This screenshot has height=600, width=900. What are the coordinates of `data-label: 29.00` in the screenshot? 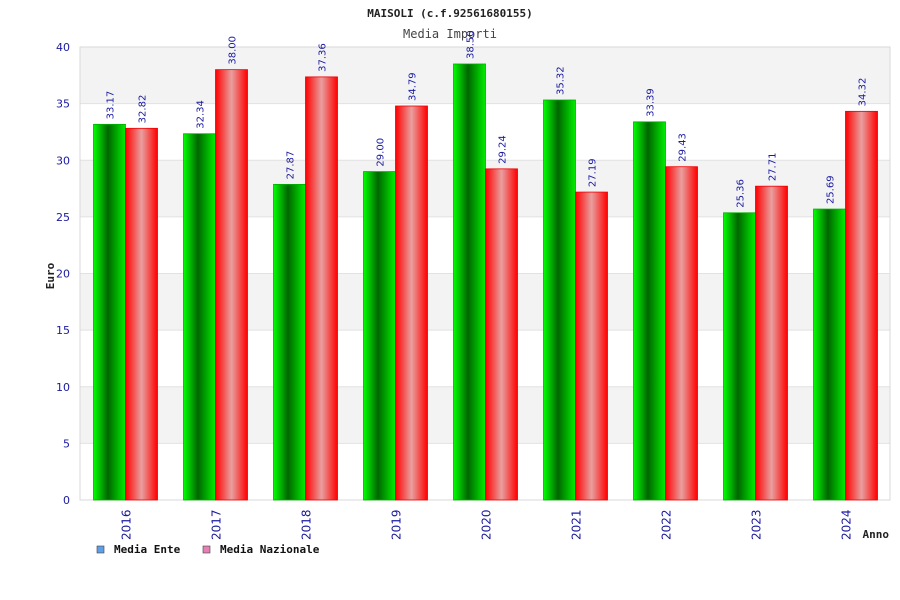 It's located at (381, 152).